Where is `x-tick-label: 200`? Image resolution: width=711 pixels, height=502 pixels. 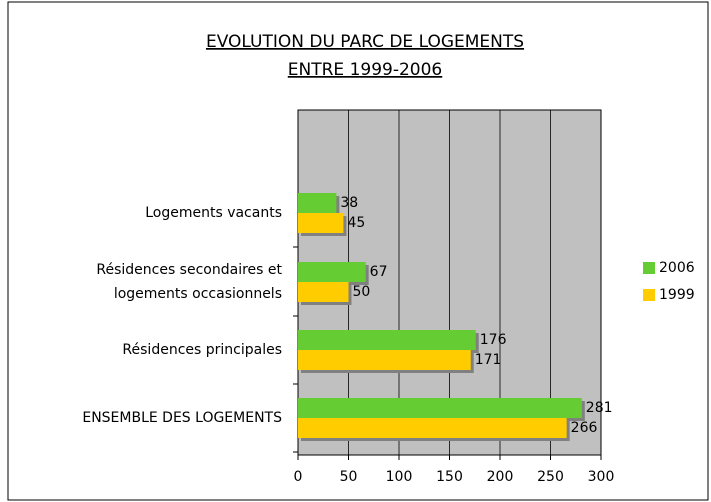 x-tick-label: 200 is located at coordinates (500, 477).